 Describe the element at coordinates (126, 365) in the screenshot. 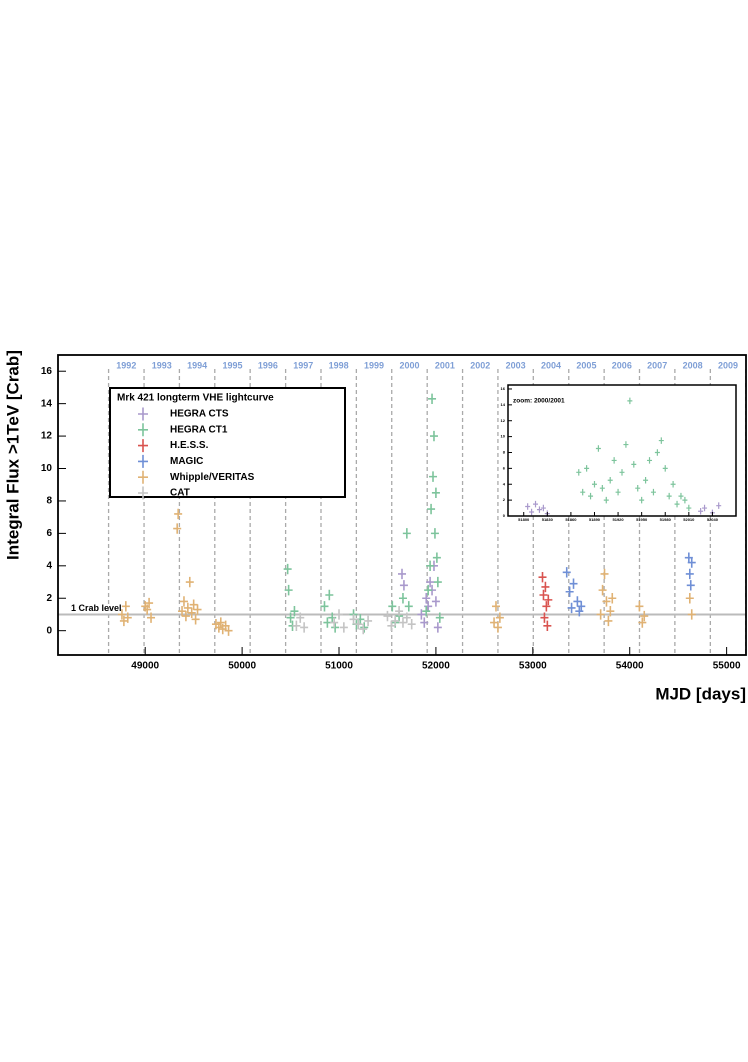

I see `year-label: 1992` at that location.